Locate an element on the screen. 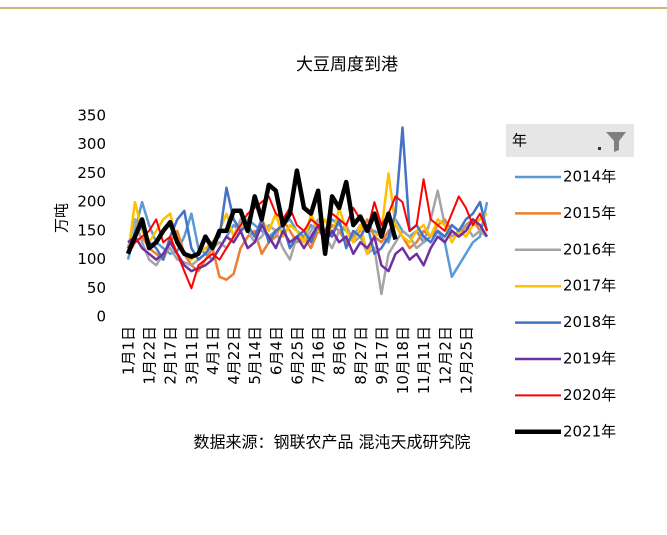  source-note: 数据来源：钢联农产品 混沌天成研究院 is located at coordinates (331, 442).